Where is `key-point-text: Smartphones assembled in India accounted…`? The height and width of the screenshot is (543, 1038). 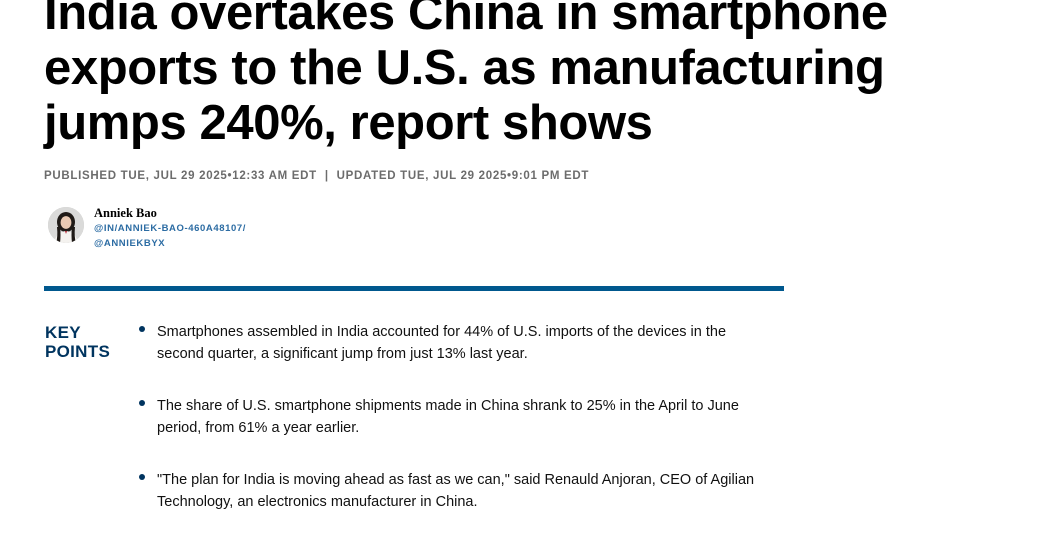 key-point-text: Smartphones assembled in India accounted… is located at coordinates (442, 343).